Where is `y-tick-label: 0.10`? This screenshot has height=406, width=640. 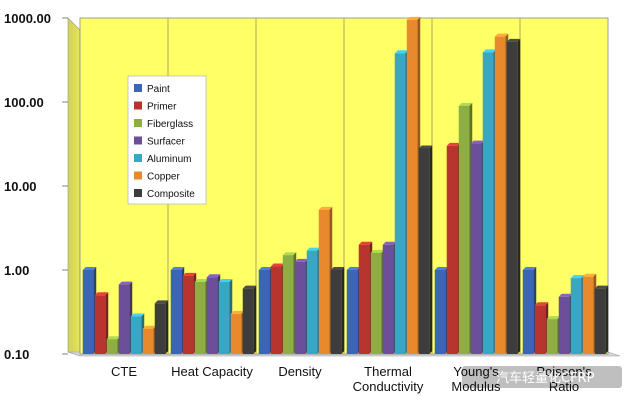 y-tick-label: 0.10 is located at coordinates (16, 354).